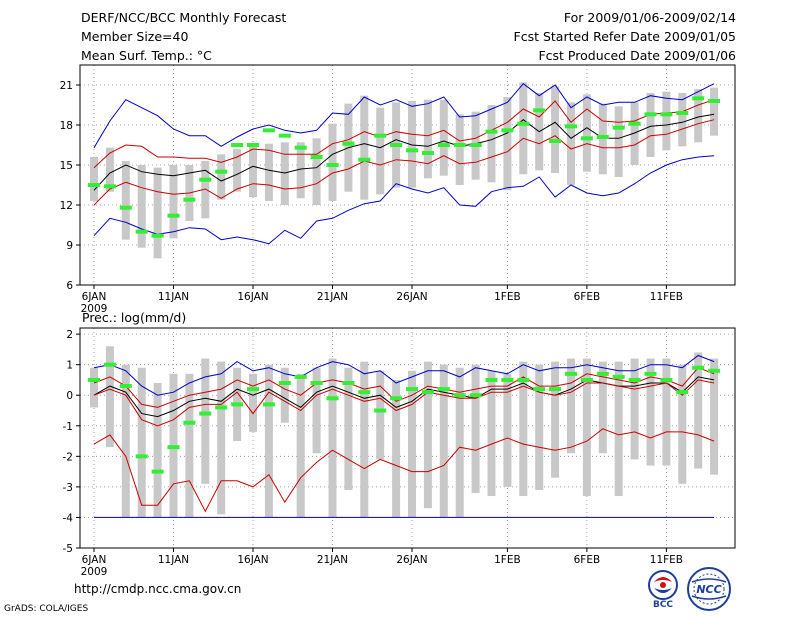 This screenshot has width=800, height=618. I want to click on temp-xtick-label: 26JAN, so click(411, 297).